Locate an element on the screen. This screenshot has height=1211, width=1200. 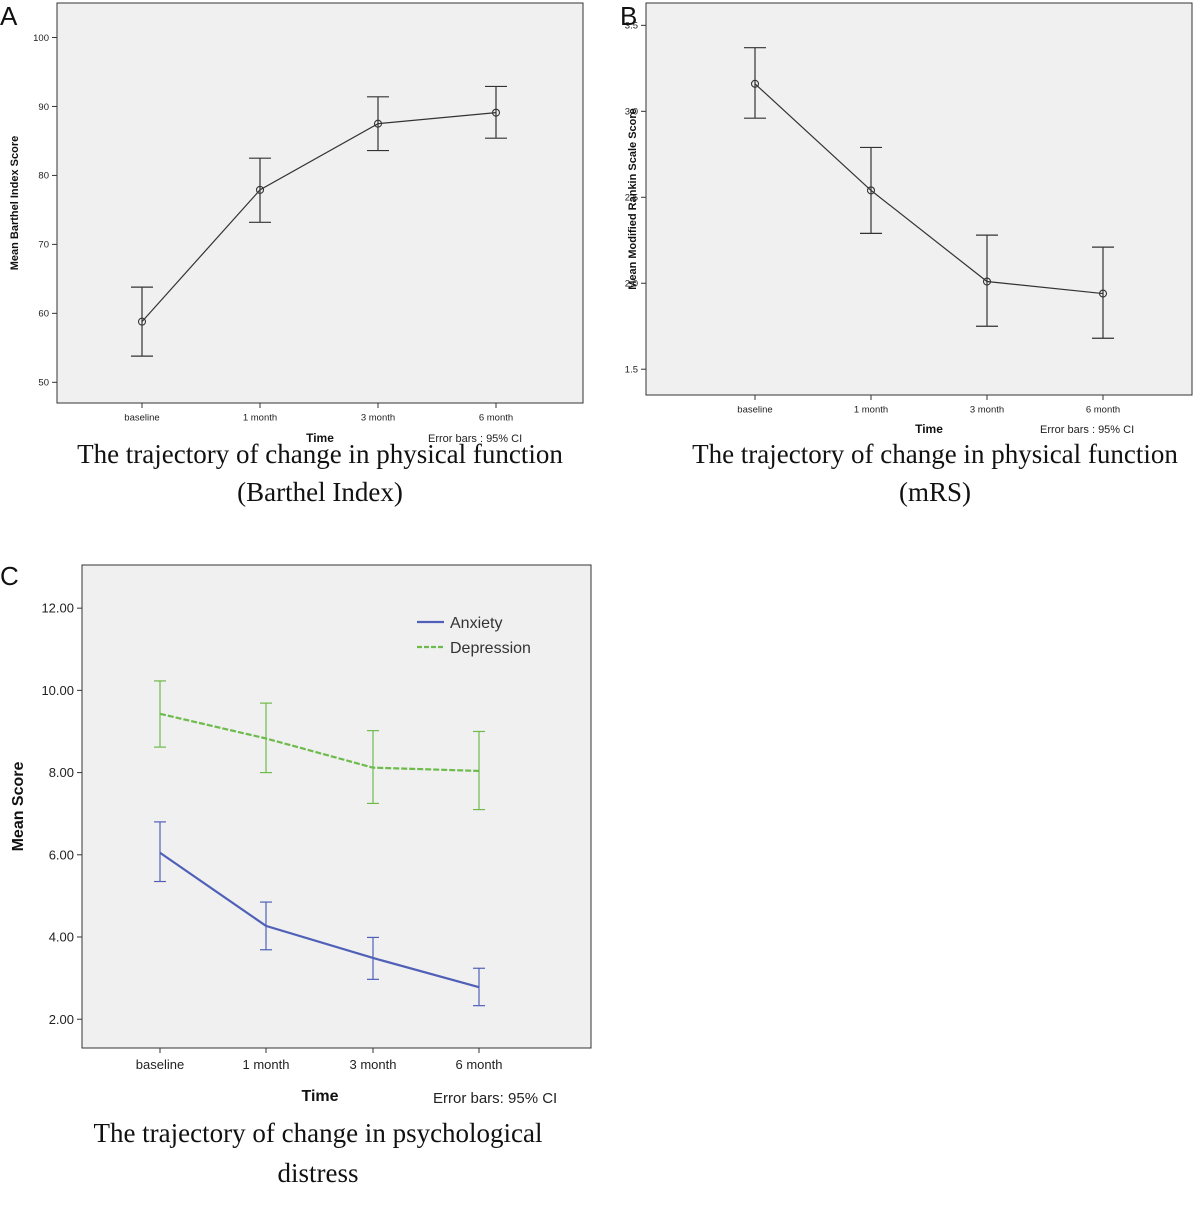
y-axis-label: Mean Modified Rankin Scale Score is located at coordinates (633, 199).